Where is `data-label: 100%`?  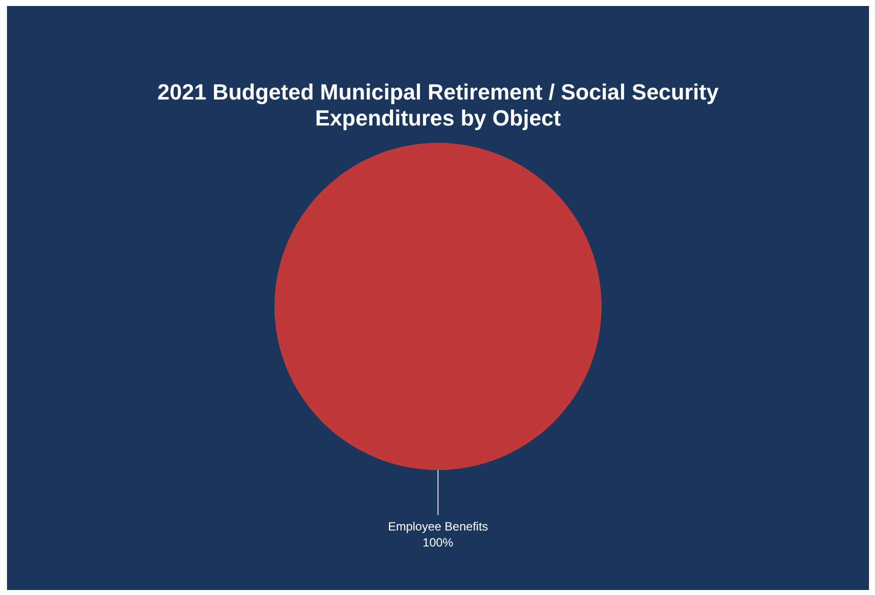 data-label: 100% is located at coordinates (438, 542).